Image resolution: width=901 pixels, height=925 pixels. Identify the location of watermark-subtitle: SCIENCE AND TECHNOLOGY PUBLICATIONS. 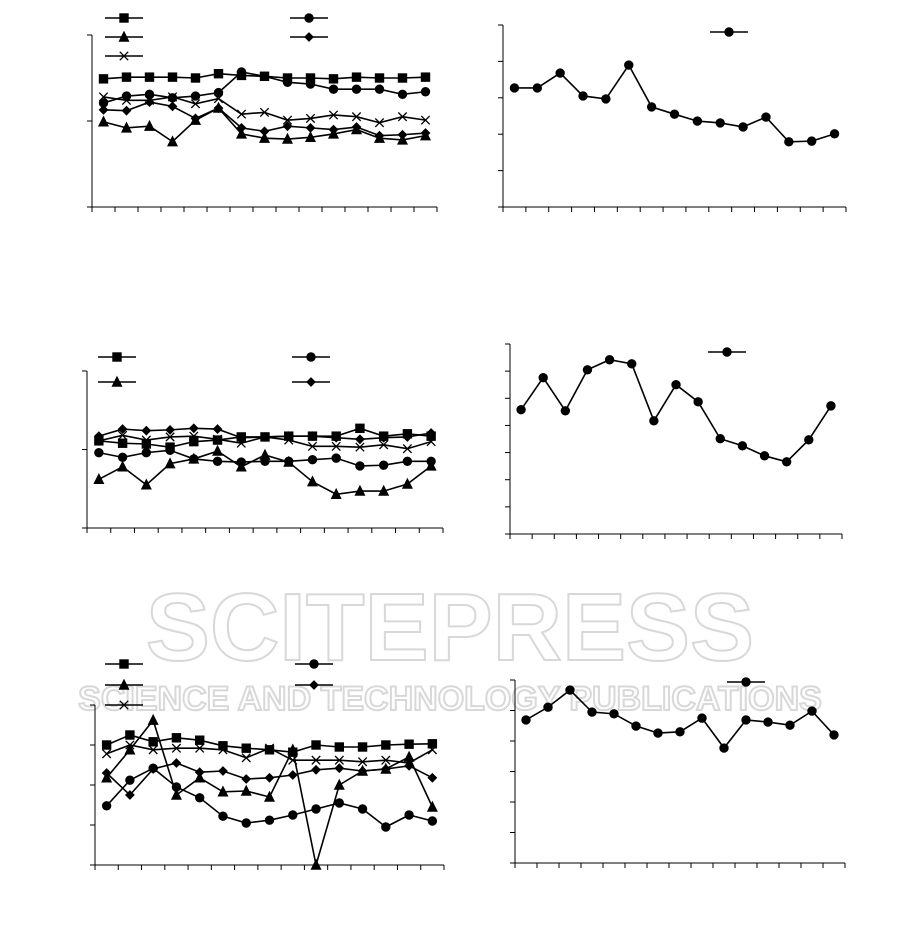
(450, 699).